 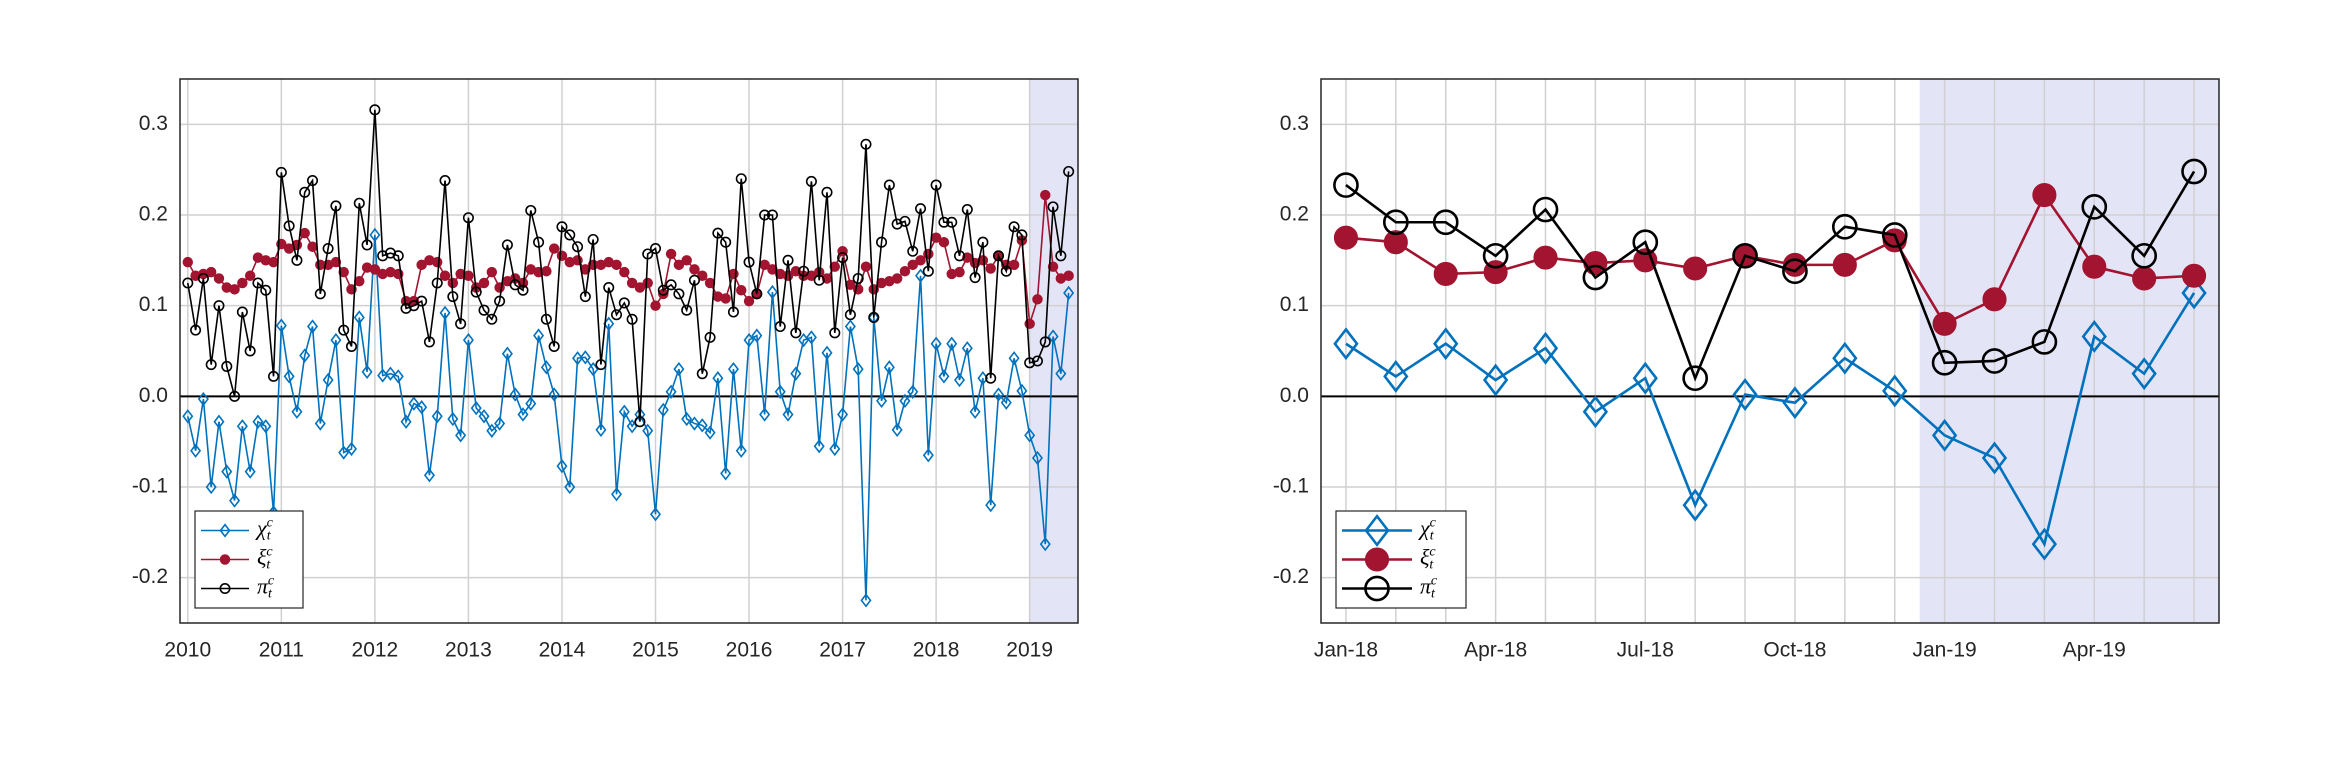 What do you see at coordinates (936, 650) in the screenshot?
I see `x-tick-label: 2018` at bounding box center [936, 650].